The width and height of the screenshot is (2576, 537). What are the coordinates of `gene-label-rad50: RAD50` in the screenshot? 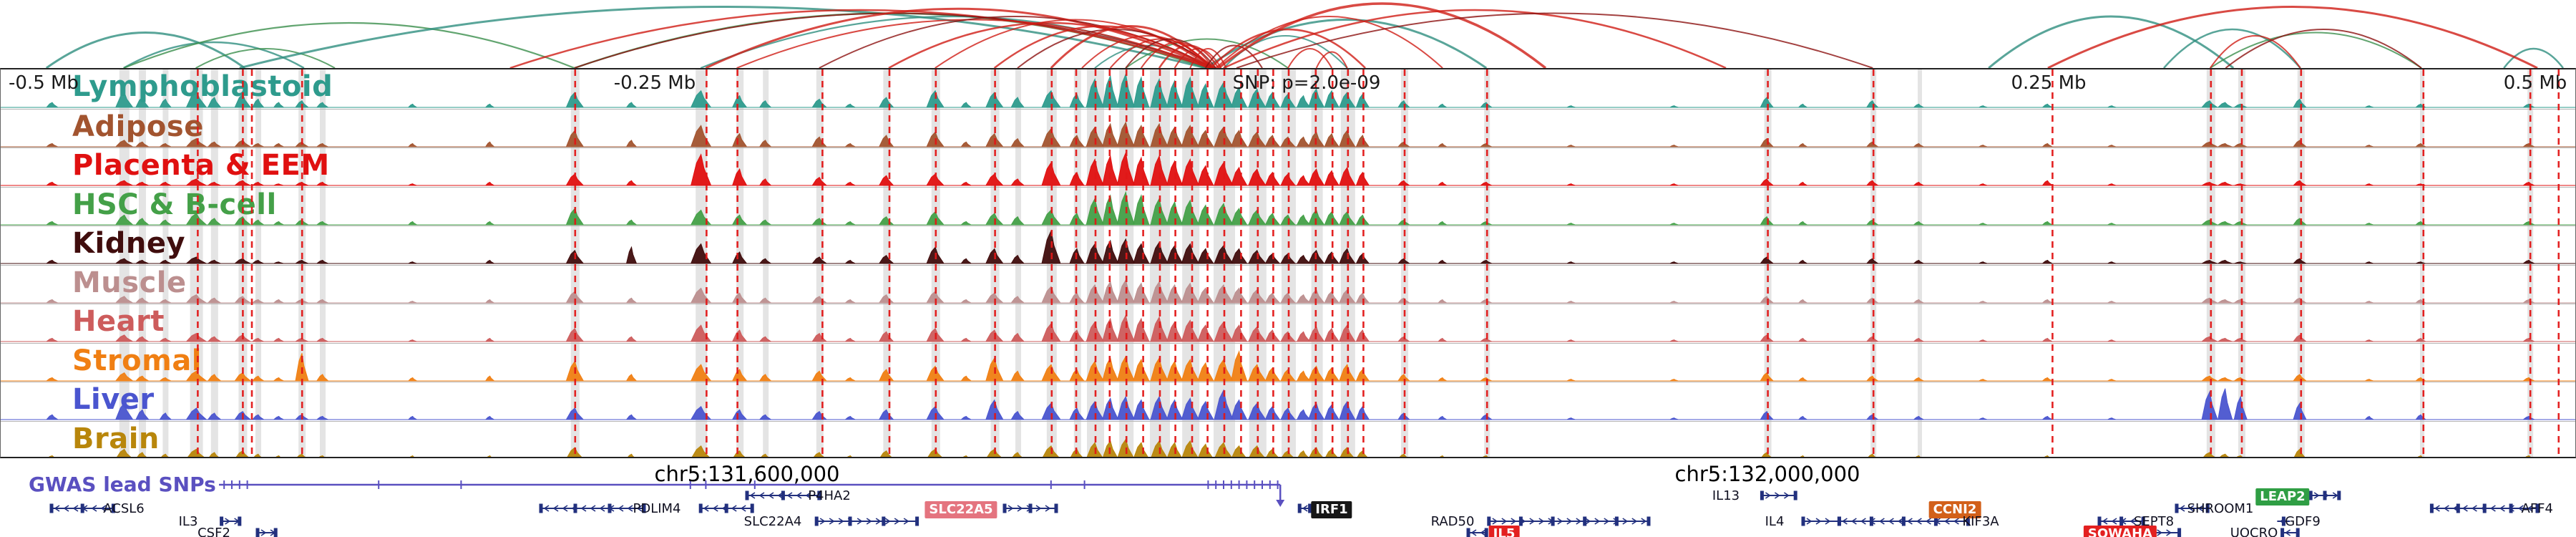 It's located at (1452, 521).